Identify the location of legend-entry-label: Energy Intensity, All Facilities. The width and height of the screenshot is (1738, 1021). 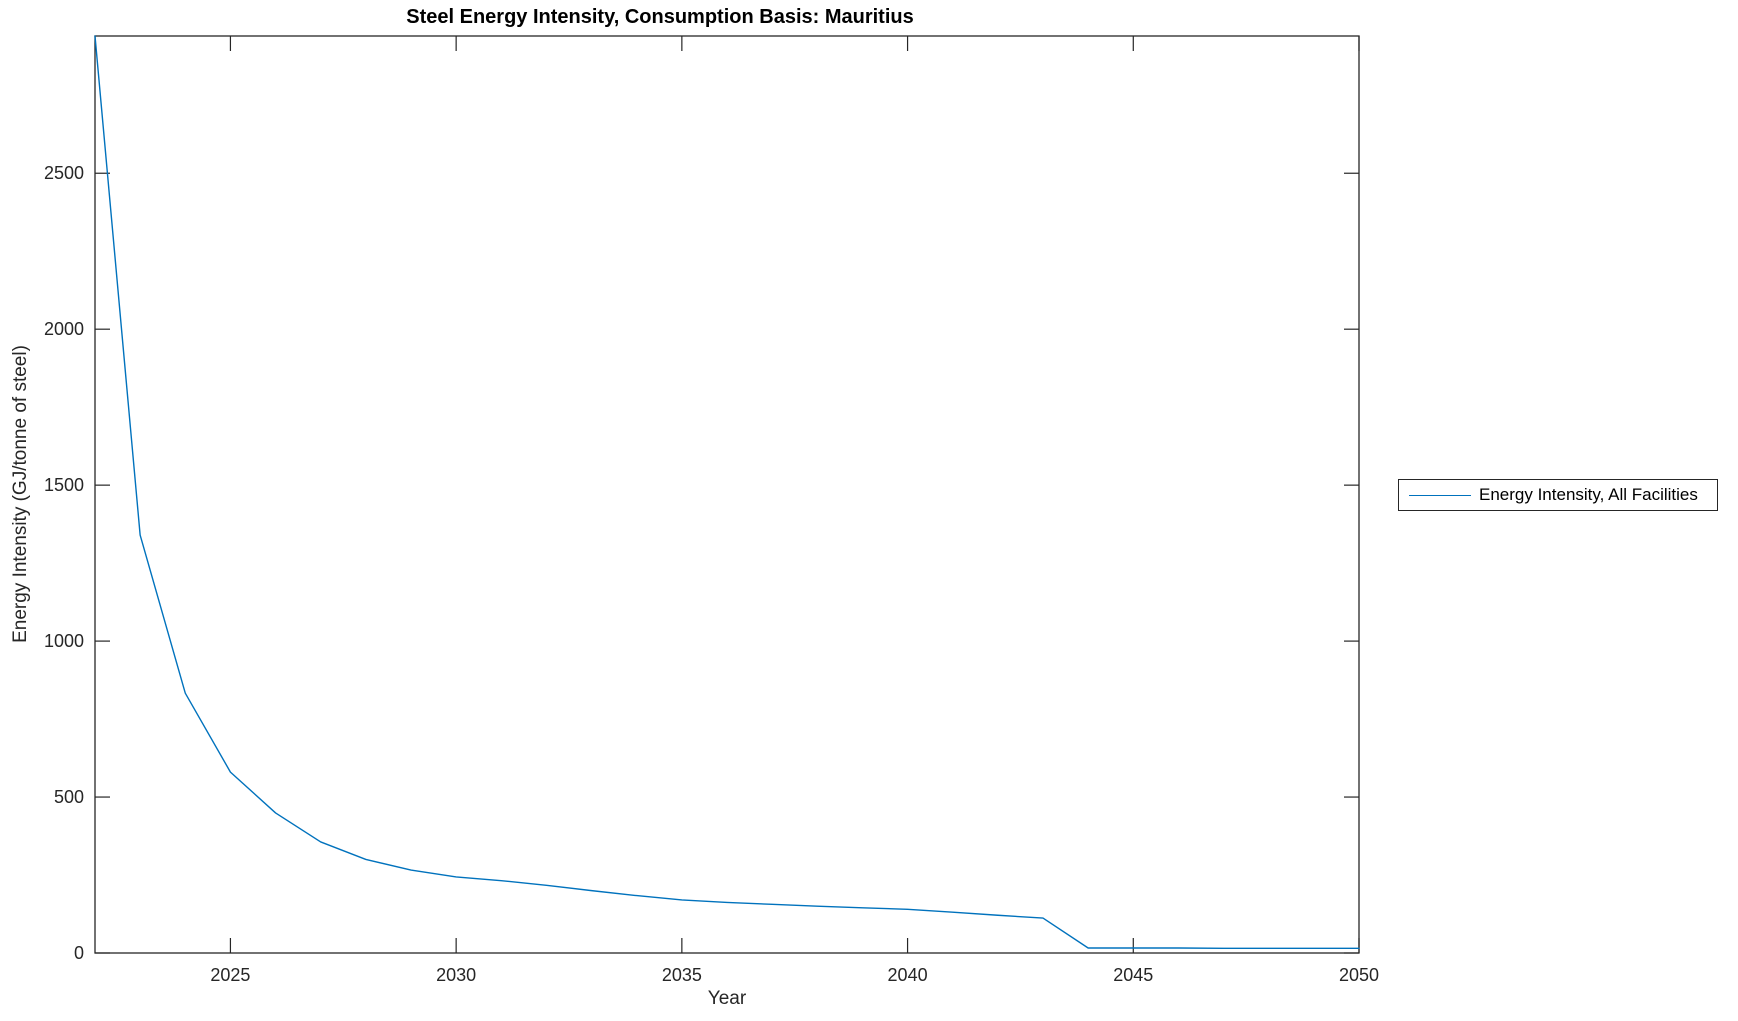
(1588, 494).